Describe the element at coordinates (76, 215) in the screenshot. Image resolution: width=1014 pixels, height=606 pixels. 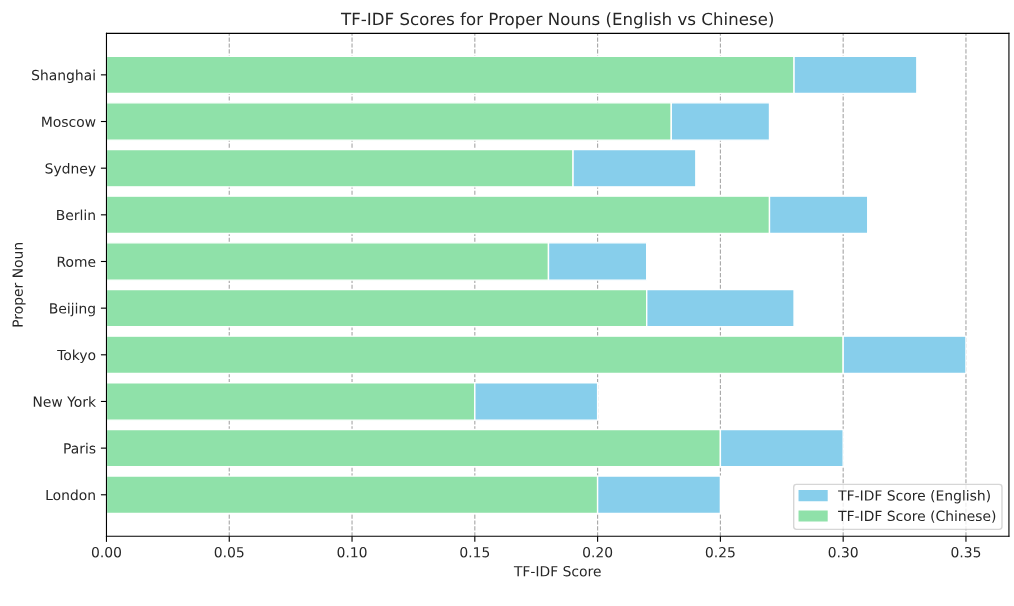
I see `y-tick-label: Berlin` at that location.